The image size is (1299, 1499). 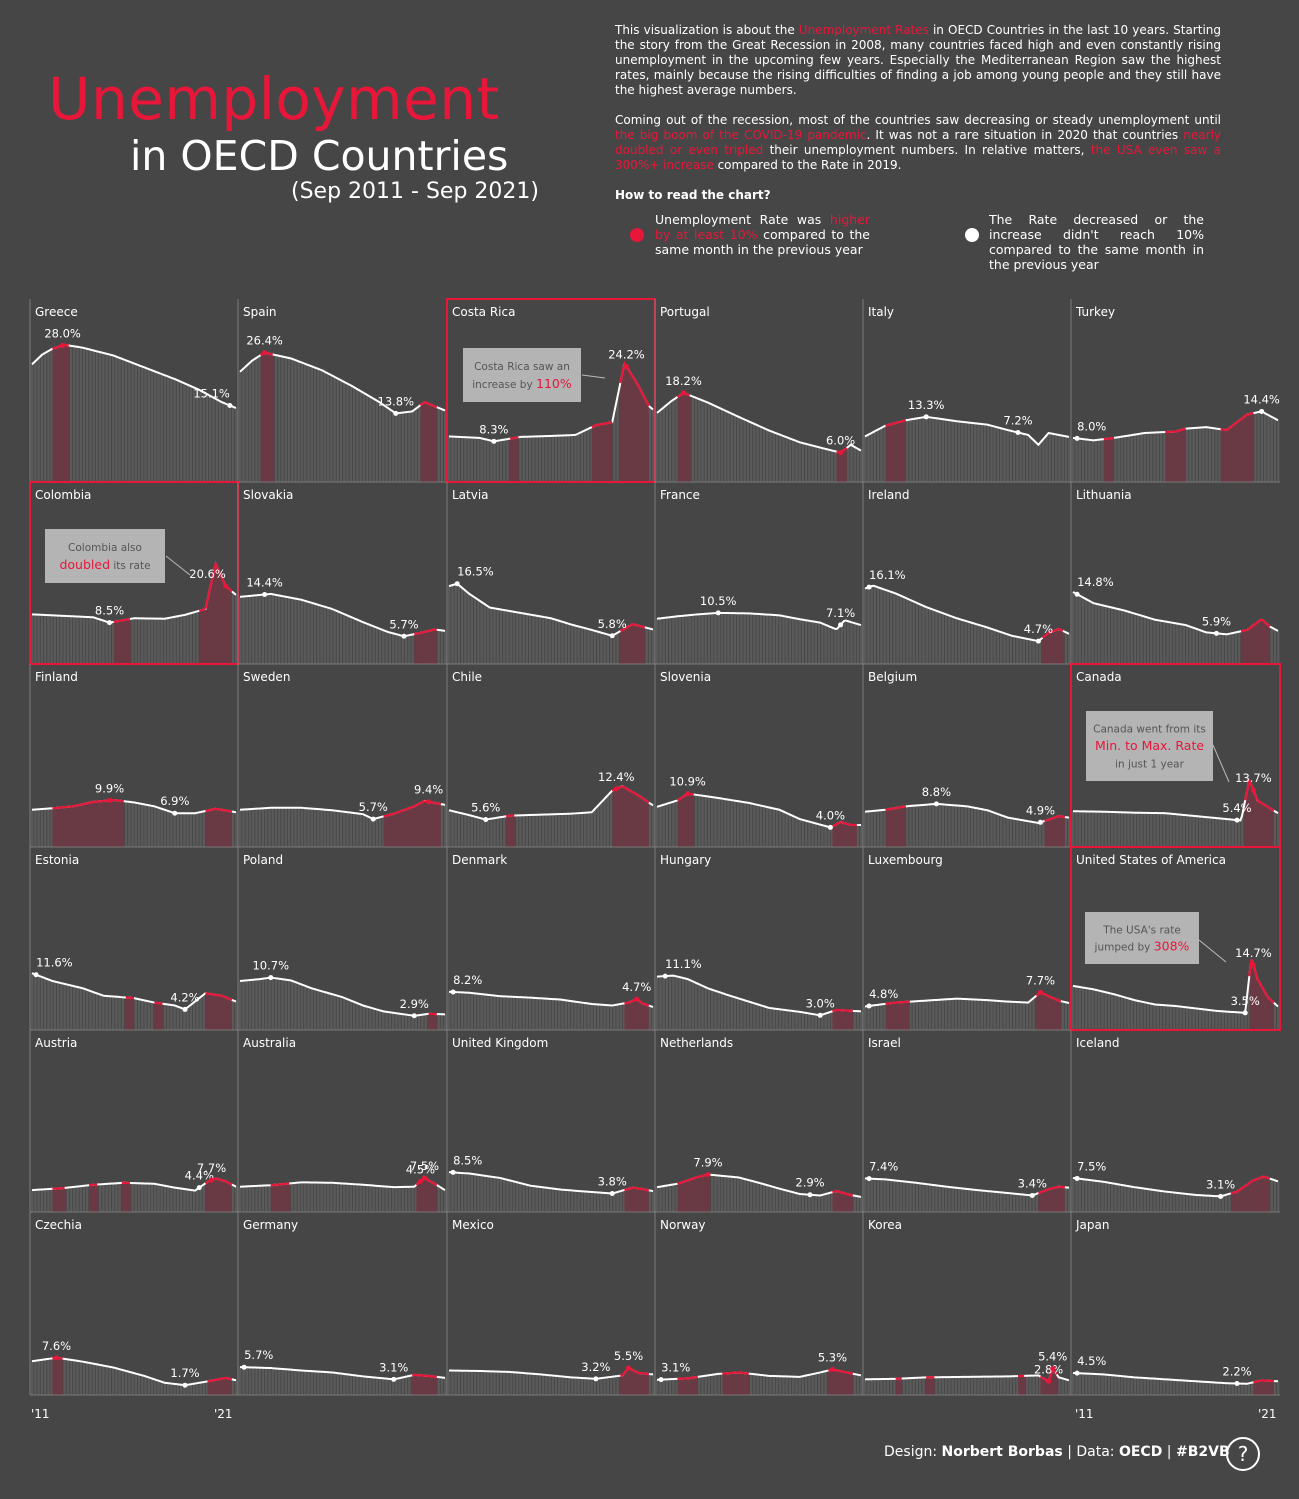 I want to click on country-name: Australia, so click(x=269, y=1043).